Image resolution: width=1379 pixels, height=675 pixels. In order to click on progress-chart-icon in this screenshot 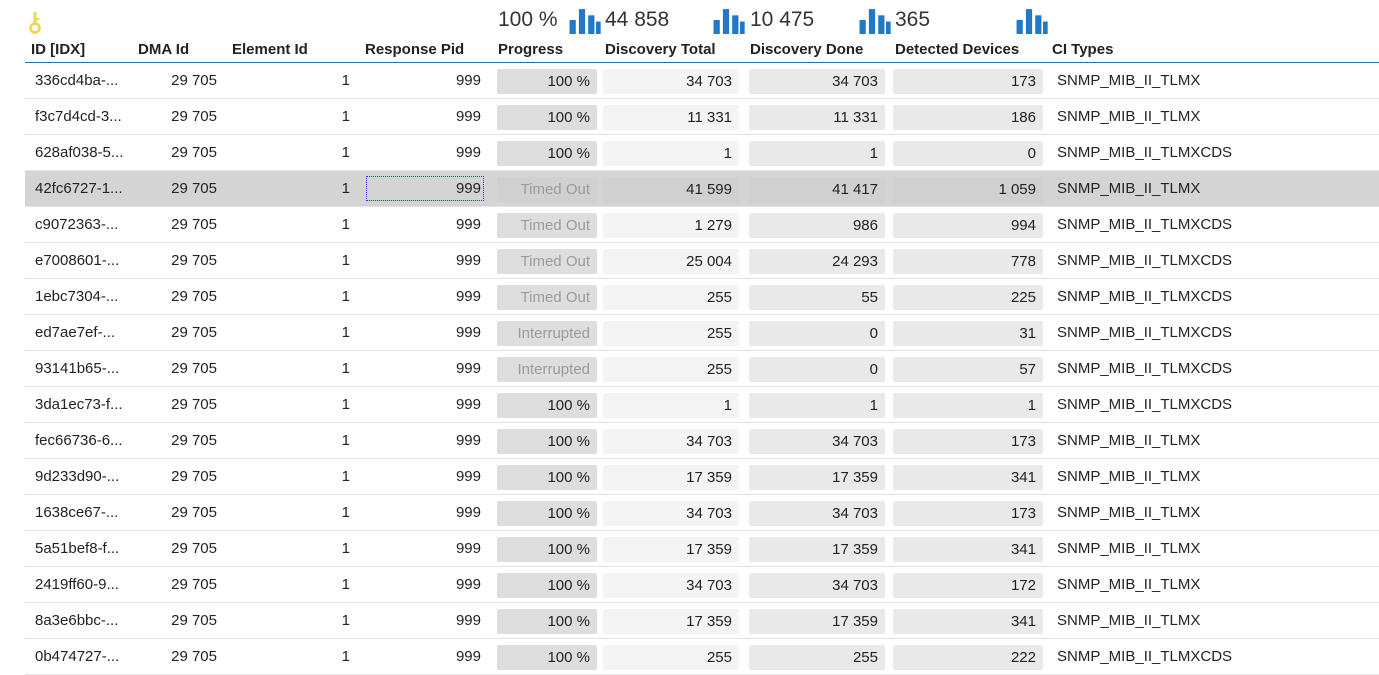, I will do `click(585, 20)`.